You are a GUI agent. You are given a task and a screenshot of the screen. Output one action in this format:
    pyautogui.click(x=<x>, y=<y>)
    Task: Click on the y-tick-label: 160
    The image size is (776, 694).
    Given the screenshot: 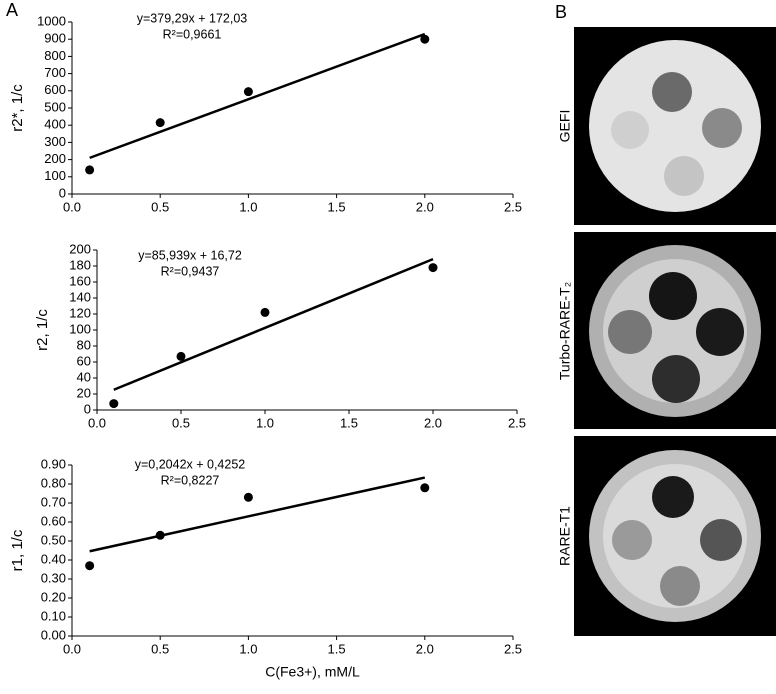 What is the action you would take?
    pyautogui.click(x=80, y=280)
    